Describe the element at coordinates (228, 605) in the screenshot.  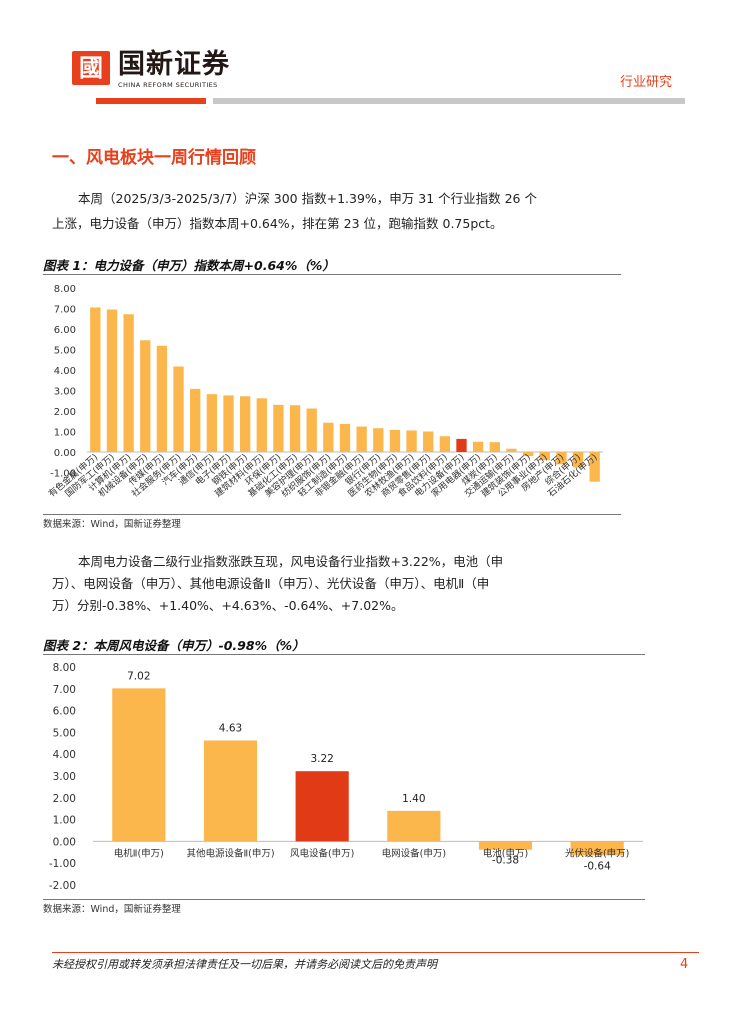
I see `paragraph-2-line-3: 万）分别-0.38%、+1.40%、+4.63%、-0.64%、+7.02%。` at that location.